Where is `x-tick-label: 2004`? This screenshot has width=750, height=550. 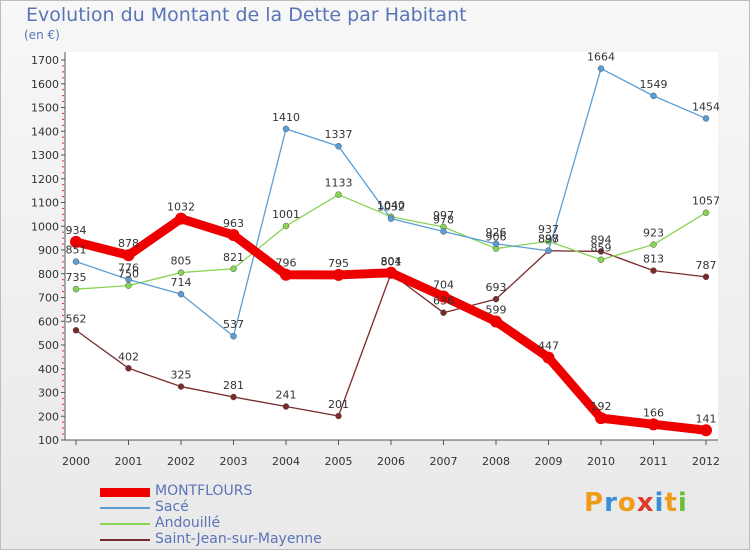
x-tick-label: 2004 is located at coordinates (286, 461).